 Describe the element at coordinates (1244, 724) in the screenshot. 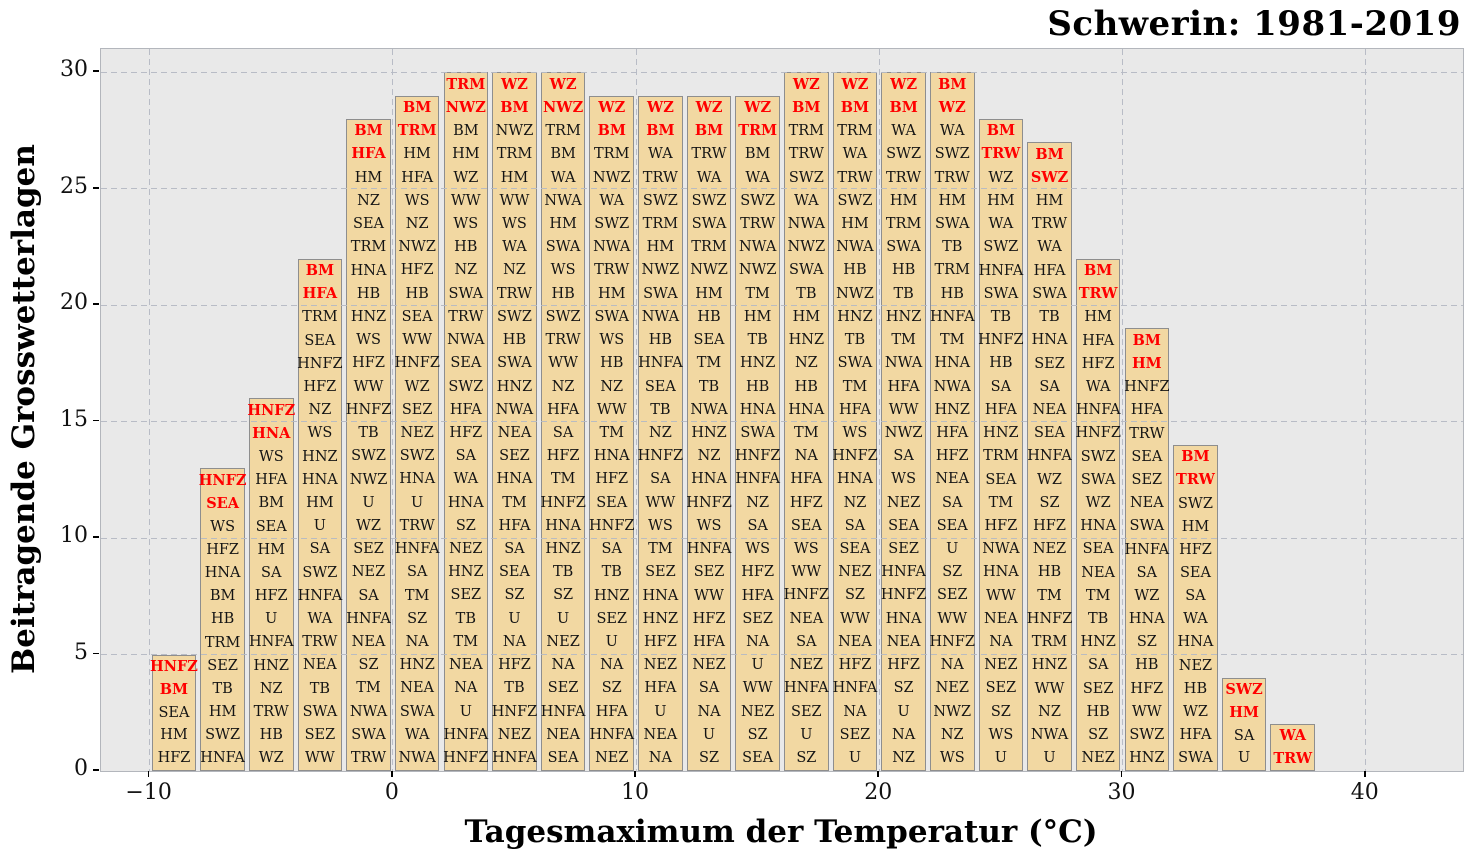

I see `gwl-bar: SWZ HM SA U` at that location.